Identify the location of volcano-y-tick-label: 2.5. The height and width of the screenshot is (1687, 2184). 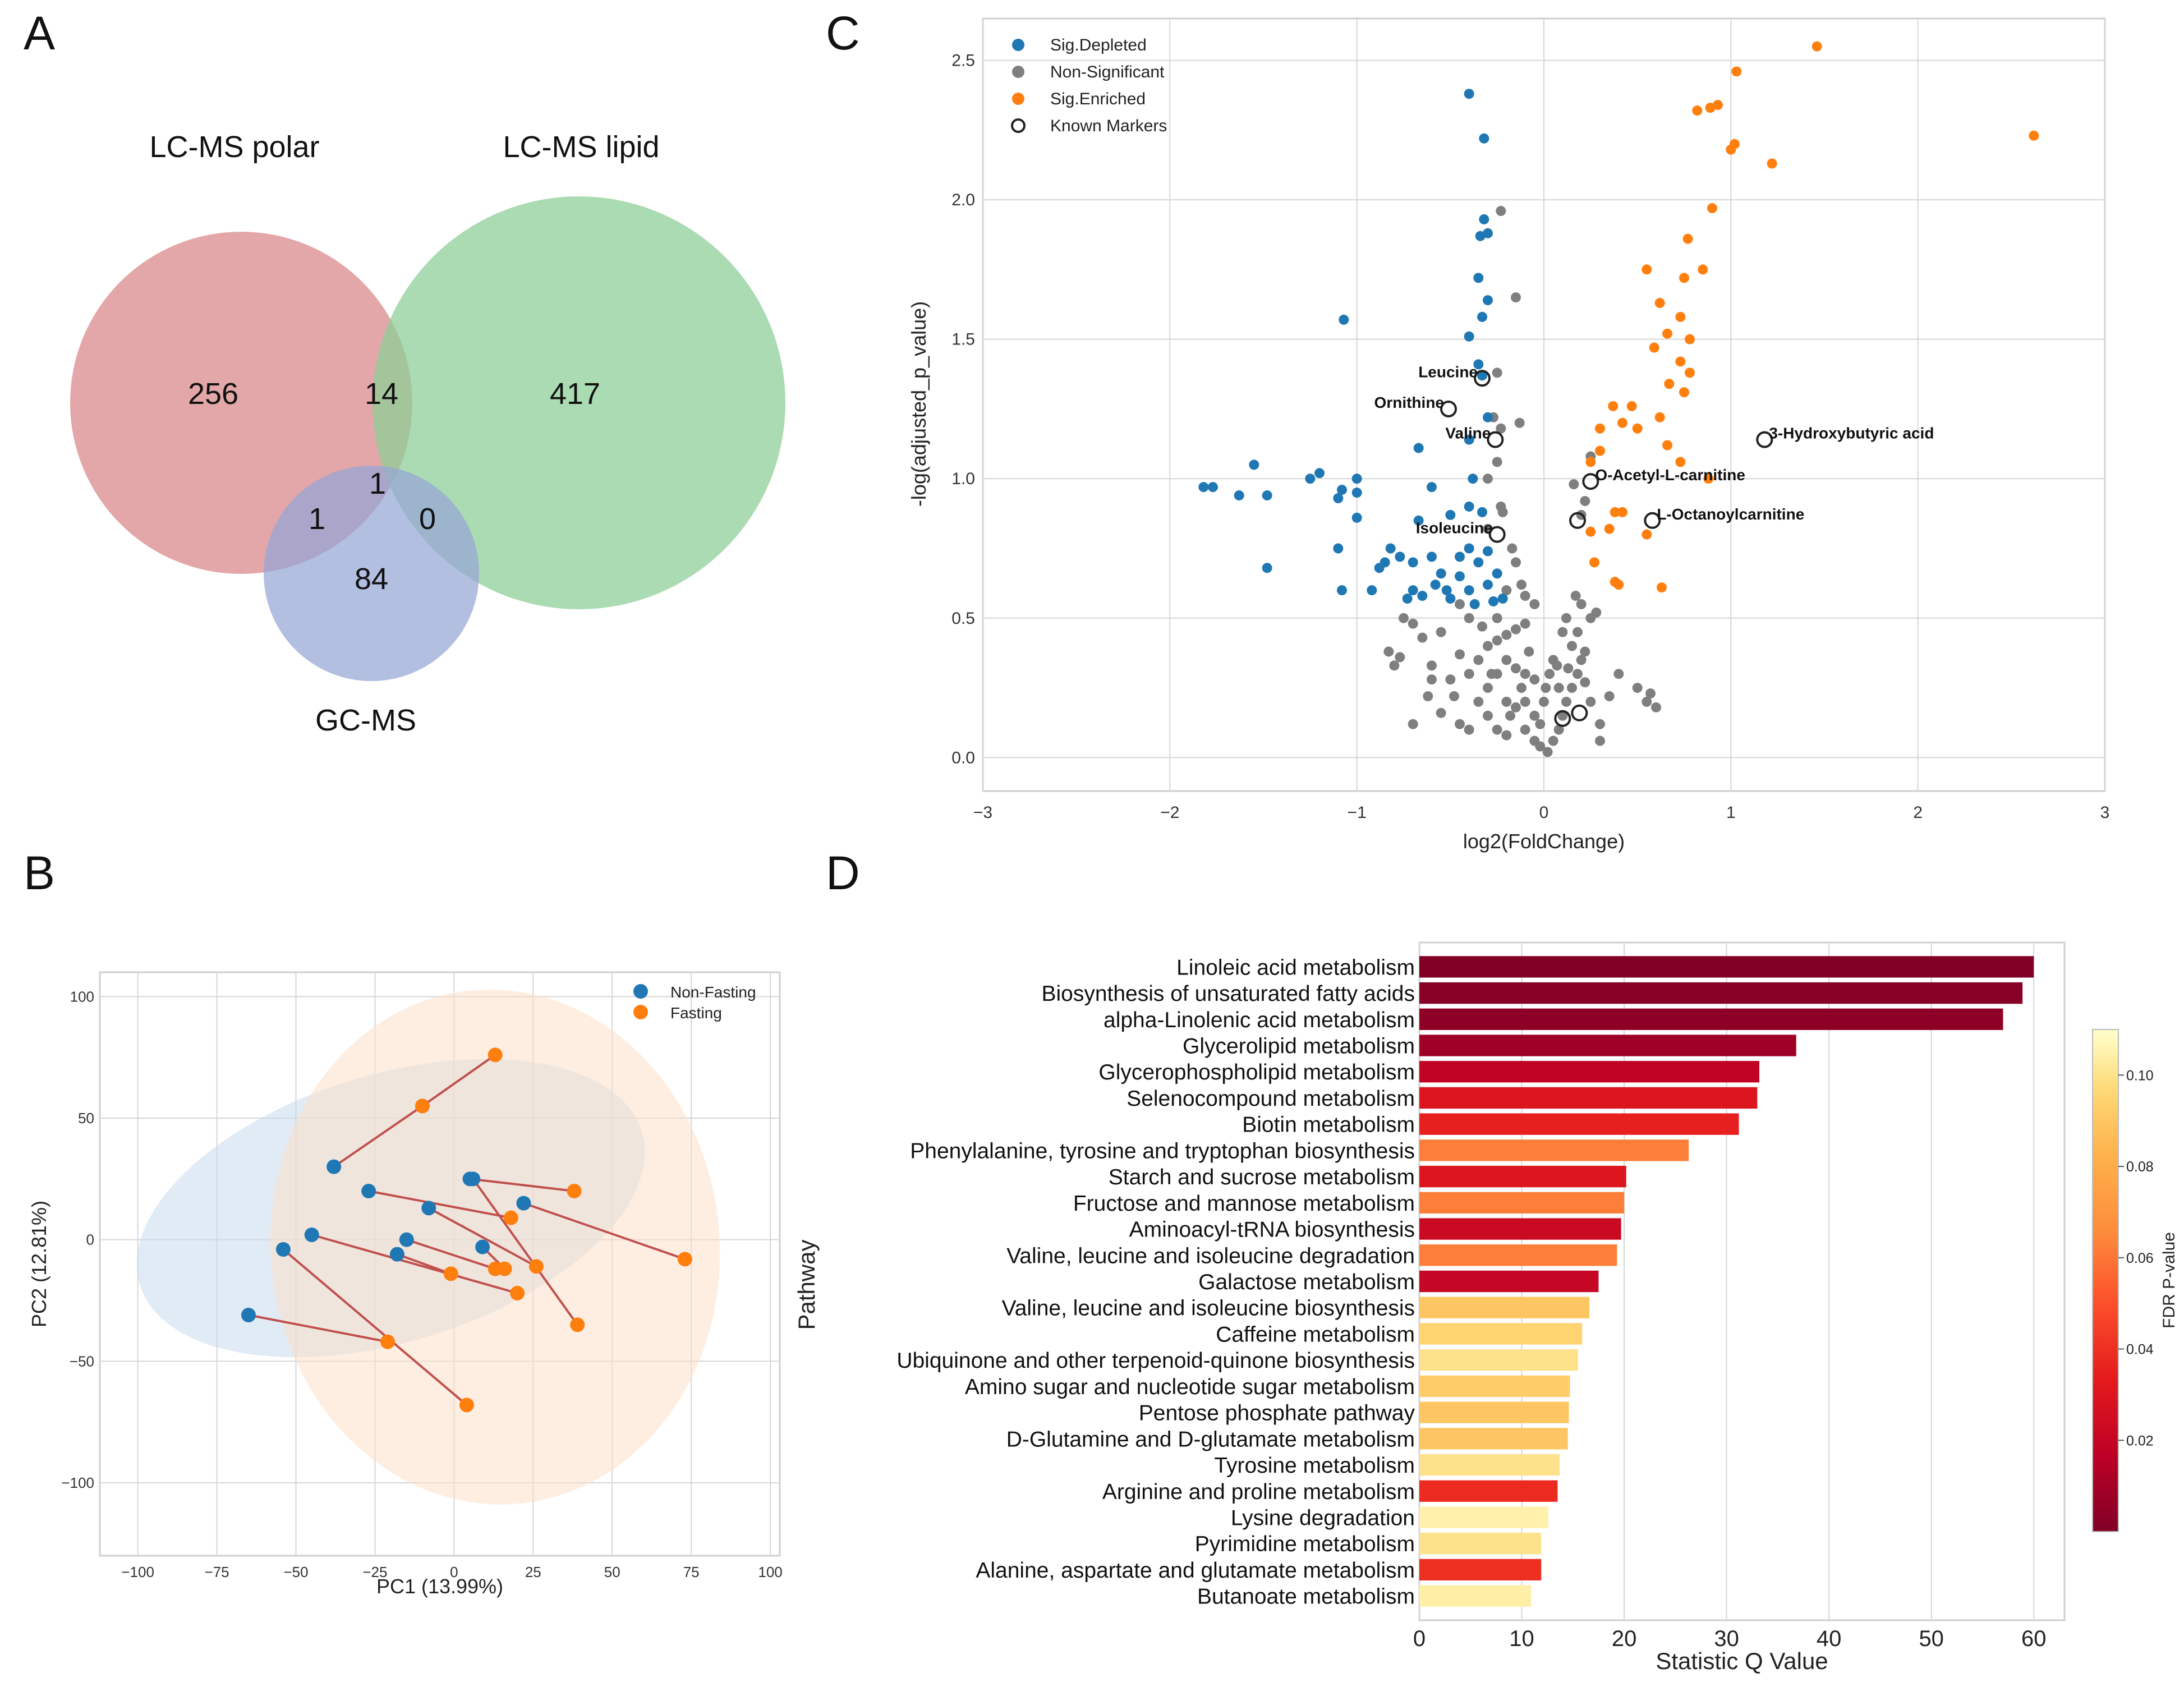
(963, 61).